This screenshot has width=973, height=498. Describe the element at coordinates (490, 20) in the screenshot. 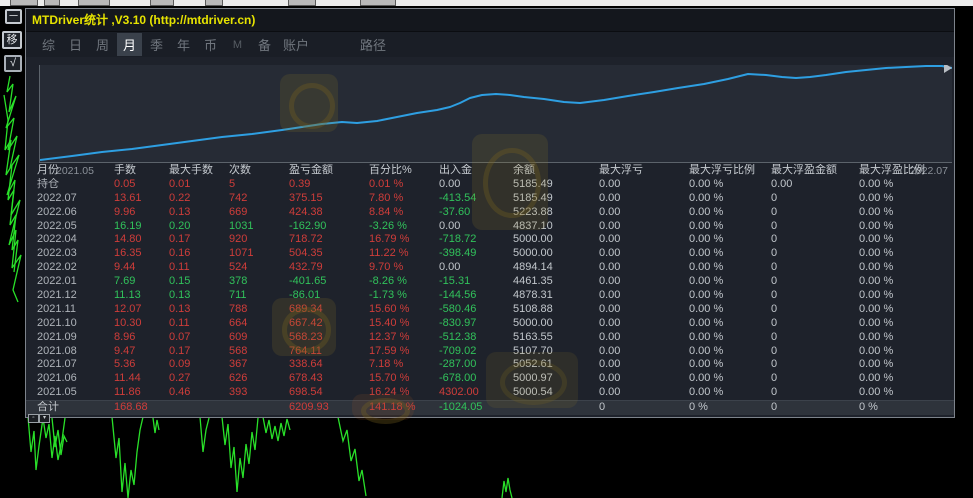

I see `panel-titlebar: MTDriver统计 ,V3.10 (http://mtdriver.cn)` at that location.